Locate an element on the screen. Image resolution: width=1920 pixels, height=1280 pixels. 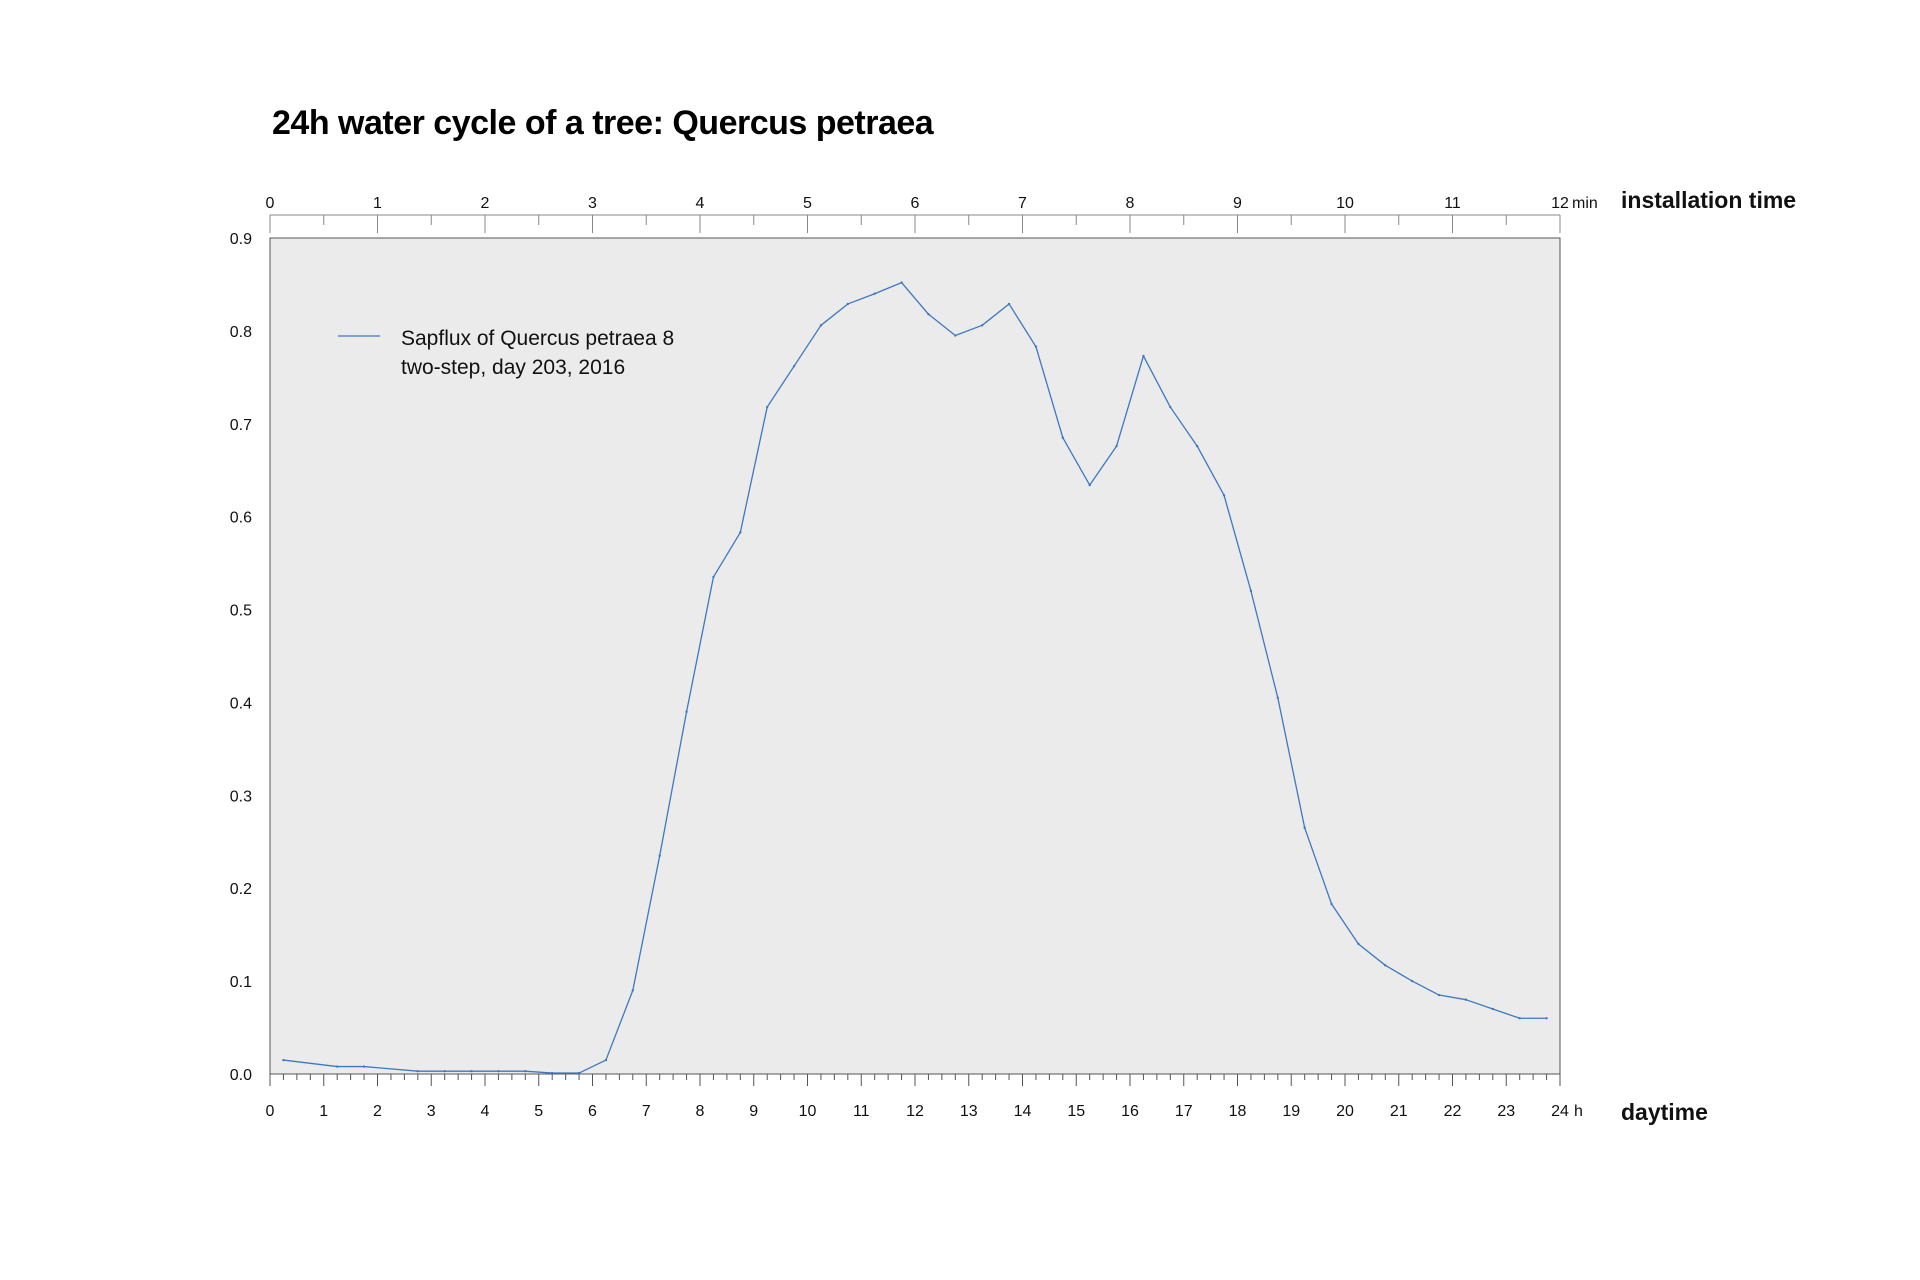
top-tick-label: 4 is located at coordinates (700, 203).